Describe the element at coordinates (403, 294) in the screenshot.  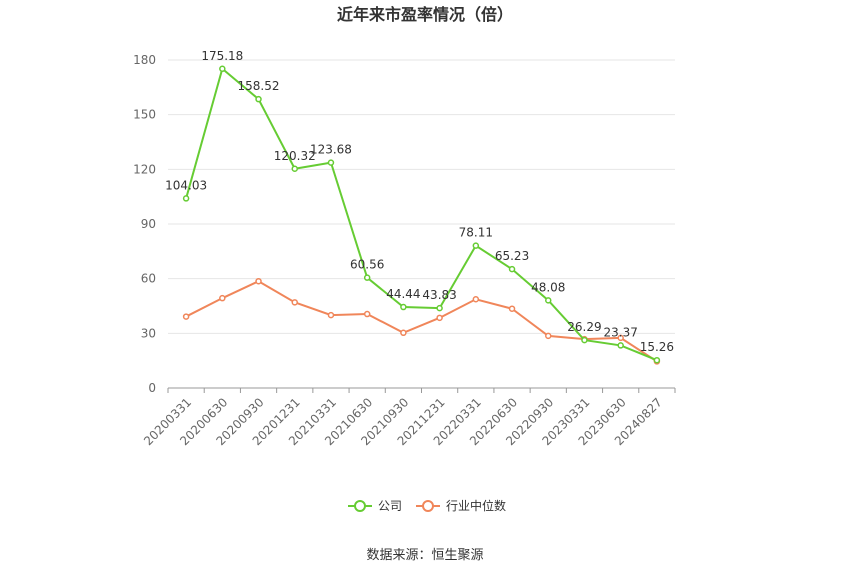
I see `data-label: 44.44` at that location.